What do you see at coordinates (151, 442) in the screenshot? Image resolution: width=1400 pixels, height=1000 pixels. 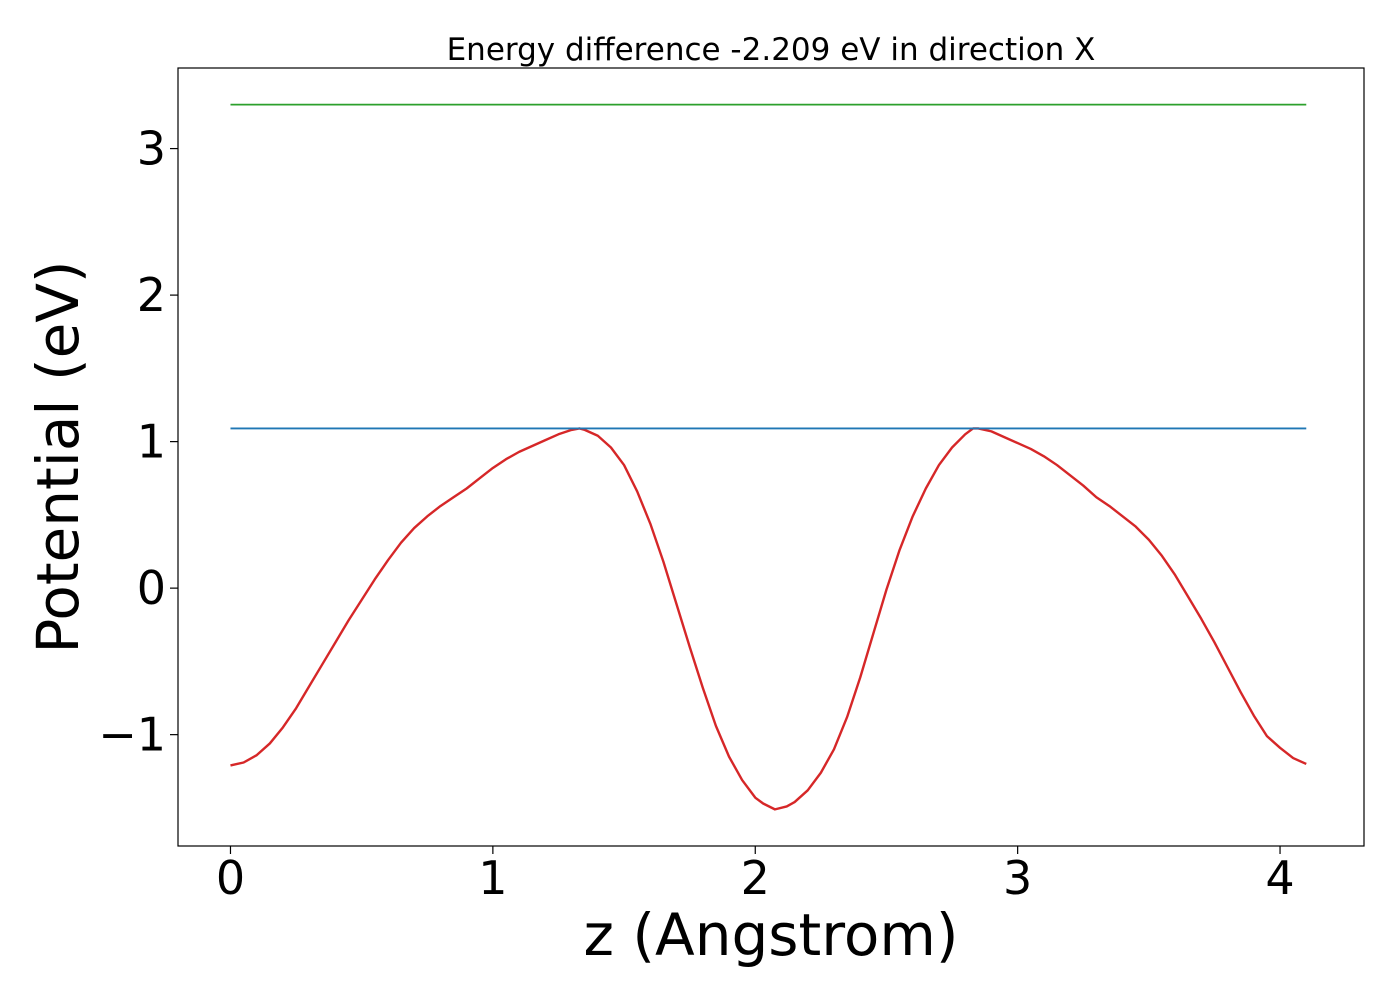 I see `y-tick-label: 1` at bounding box center [151, 442].